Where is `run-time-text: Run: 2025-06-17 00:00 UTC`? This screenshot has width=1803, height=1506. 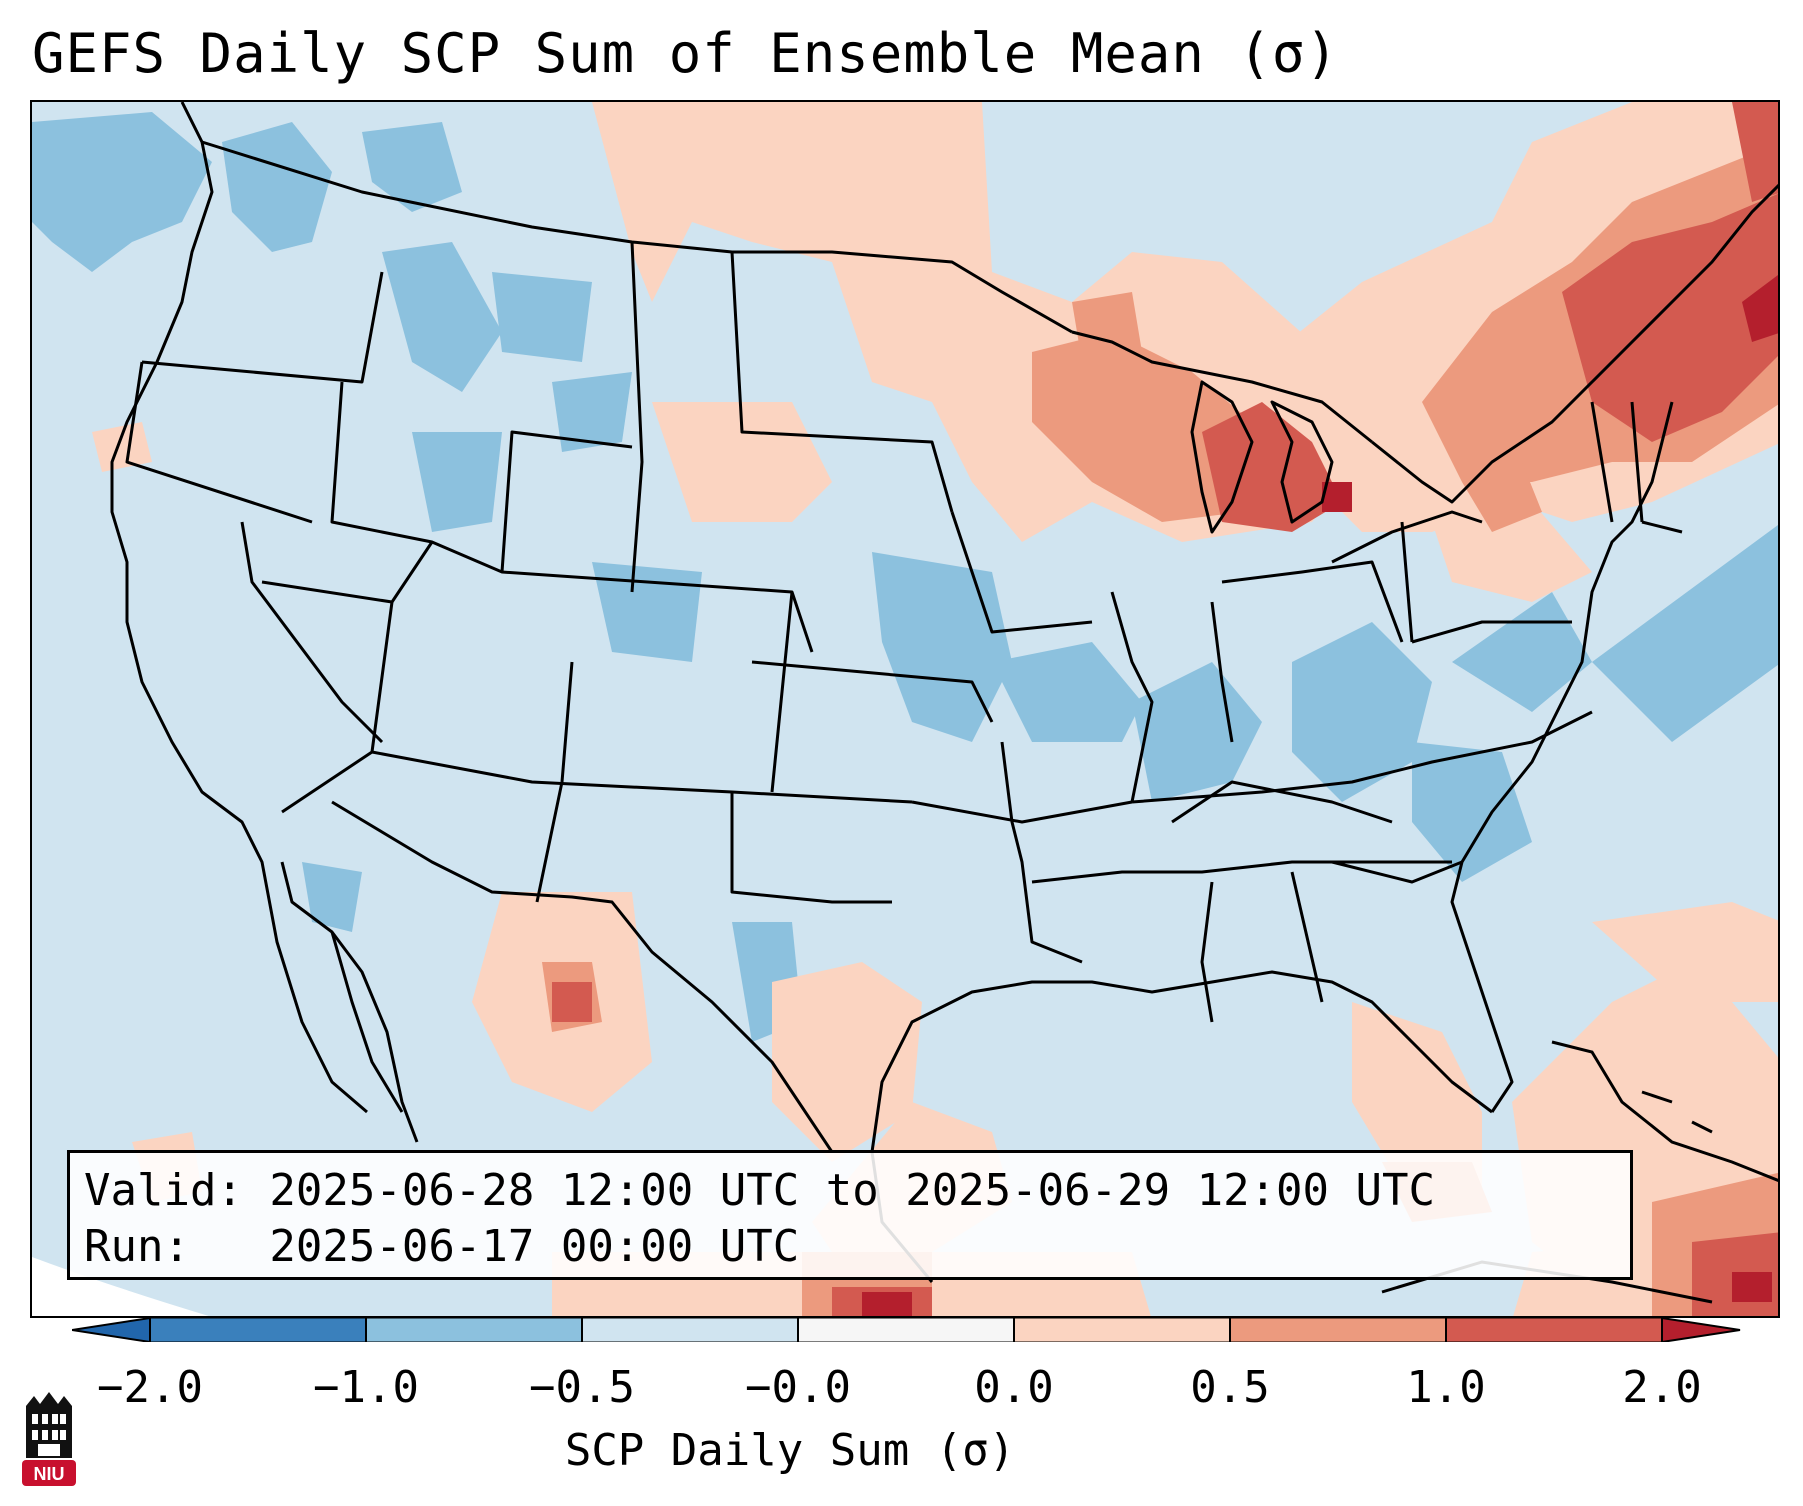
run-time-text: Run: 2025-06-17 00:00 UTC is located at coordinates (442, 1246).